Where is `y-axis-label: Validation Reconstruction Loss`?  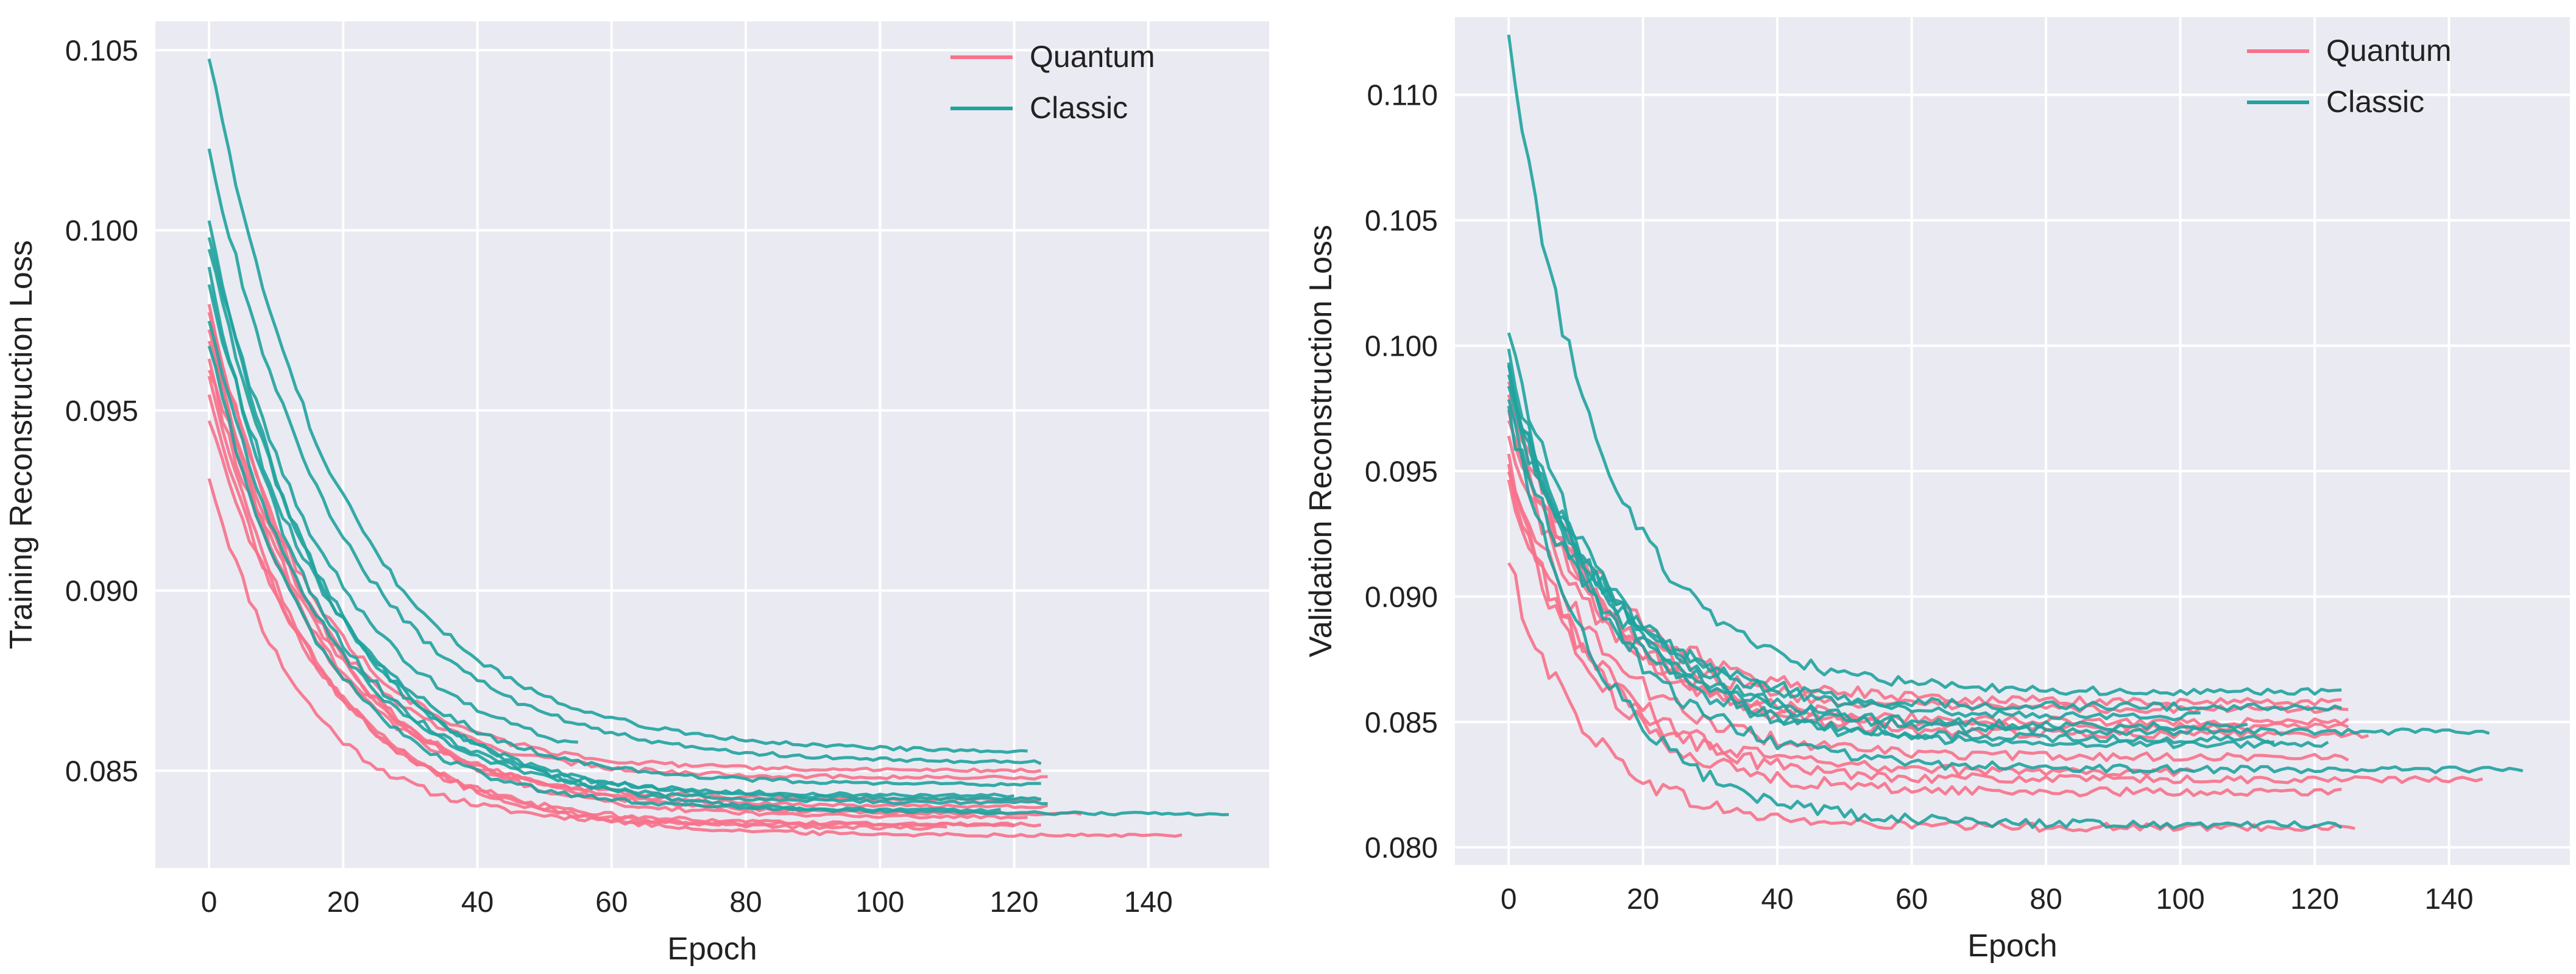 y-axis-label: Validation Reconstruction Loss is located at coordinates (1321, 441).